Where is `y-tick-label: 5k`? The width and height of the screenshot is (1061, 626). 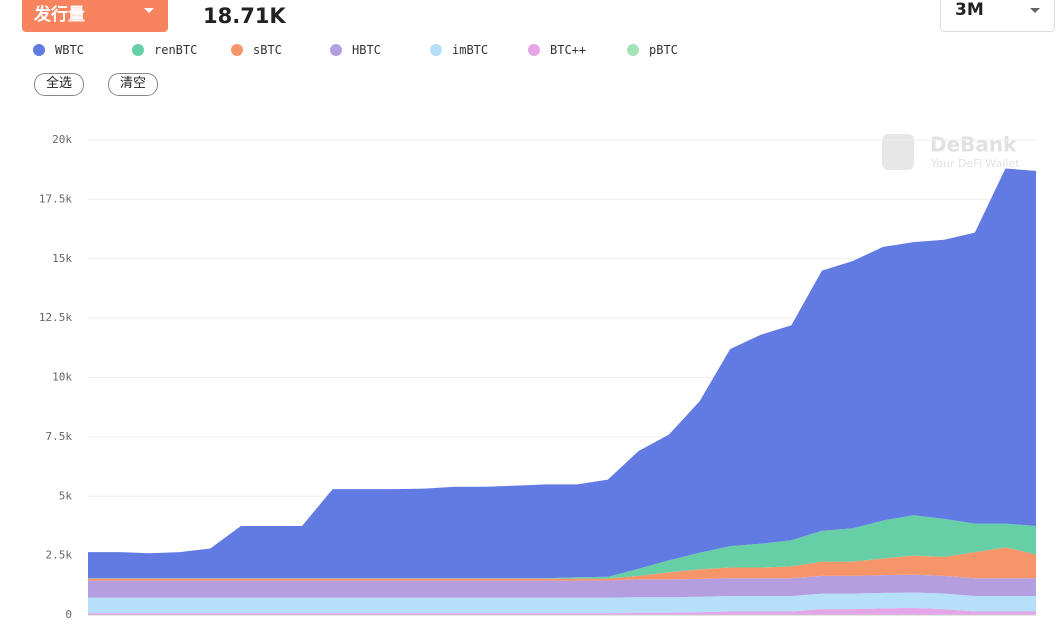 y-tick-label: 5k is located at coordinates (66, 495).